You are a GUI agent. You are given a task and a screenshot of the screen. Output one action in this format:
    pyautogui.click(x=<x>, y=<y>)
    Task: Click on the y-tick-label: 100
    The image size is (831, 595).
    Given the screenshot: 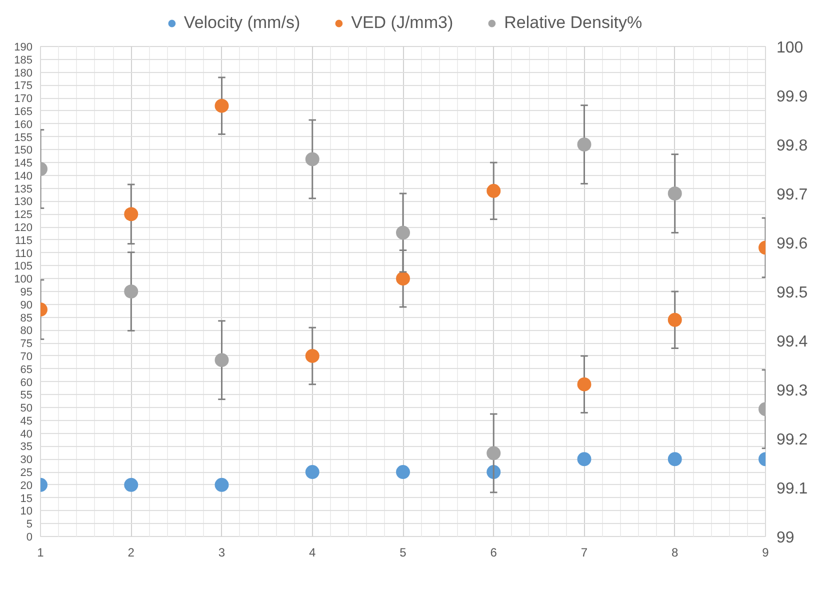 What is the action you would take?
    pyautogui.click(x=23, y=280)
    